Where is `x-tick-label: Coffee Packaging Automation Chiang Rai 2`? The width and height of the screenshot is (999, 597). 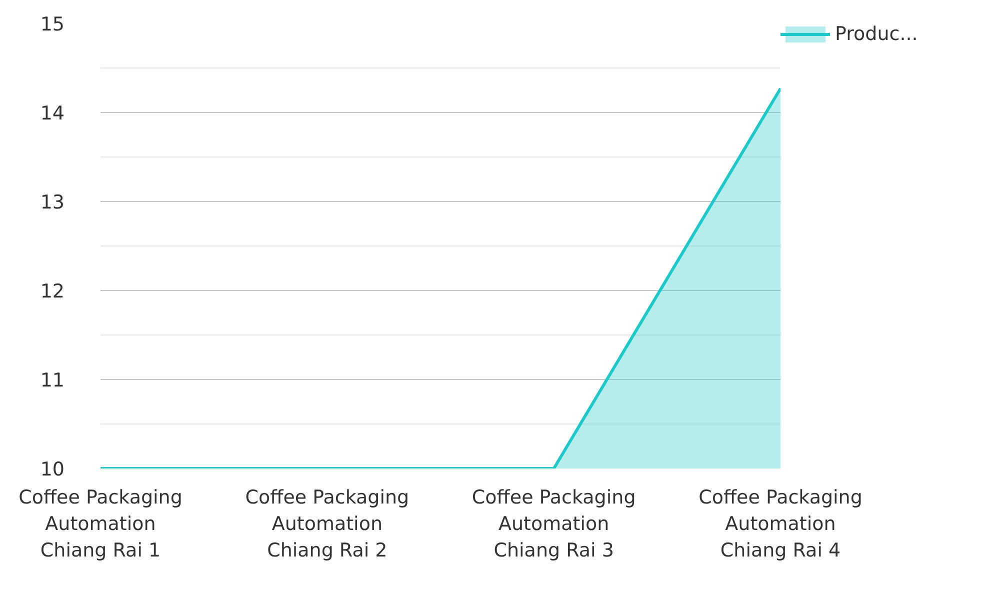
x-tick-label: Coffee Packaging Automation Chiang Rai 2 is located at coordinates (327, 524).